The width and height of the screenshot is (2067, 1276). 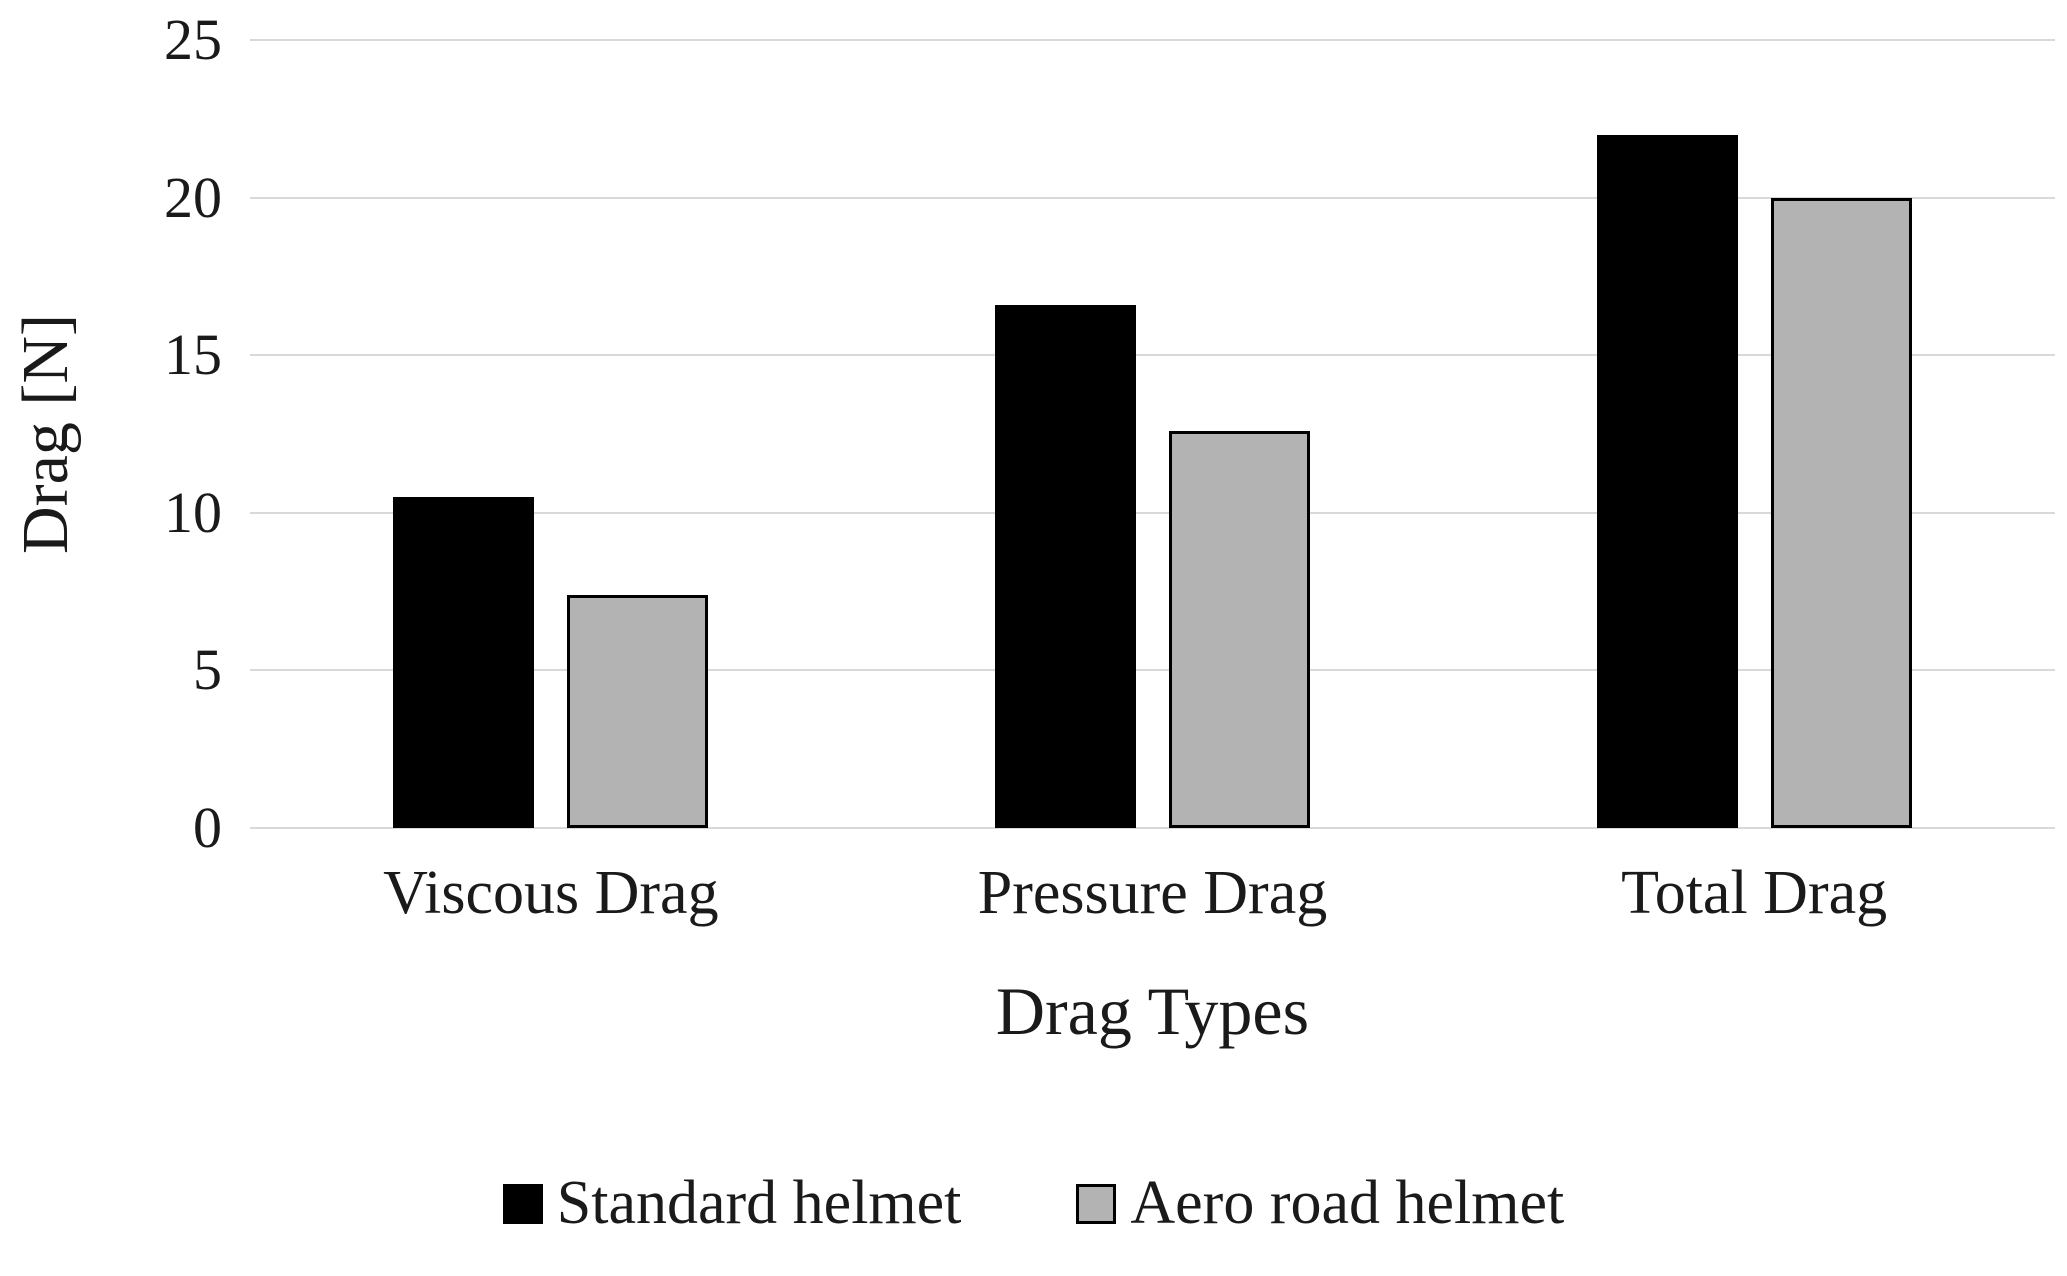 What do you see at coordinates (1033, 1203) in the screenshot?
I see `chart-legend: Standard helmet Aero road helmet` at bounding box center [1033, 1203].